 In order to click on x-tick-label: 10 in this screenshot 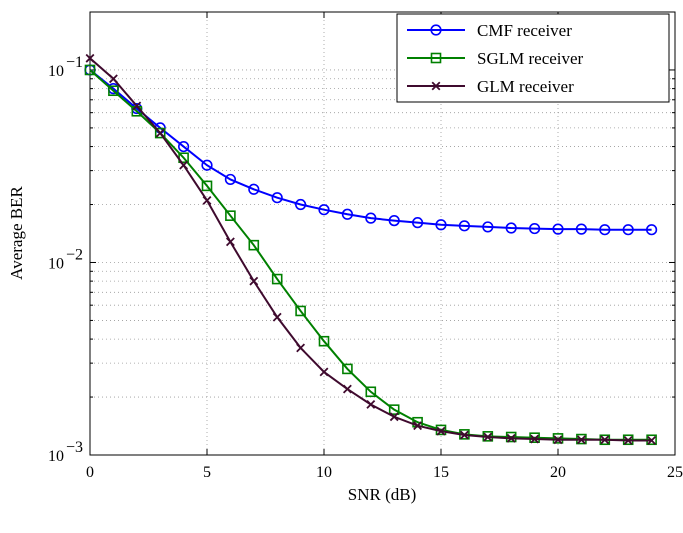, I will do `click(324, 472)`.